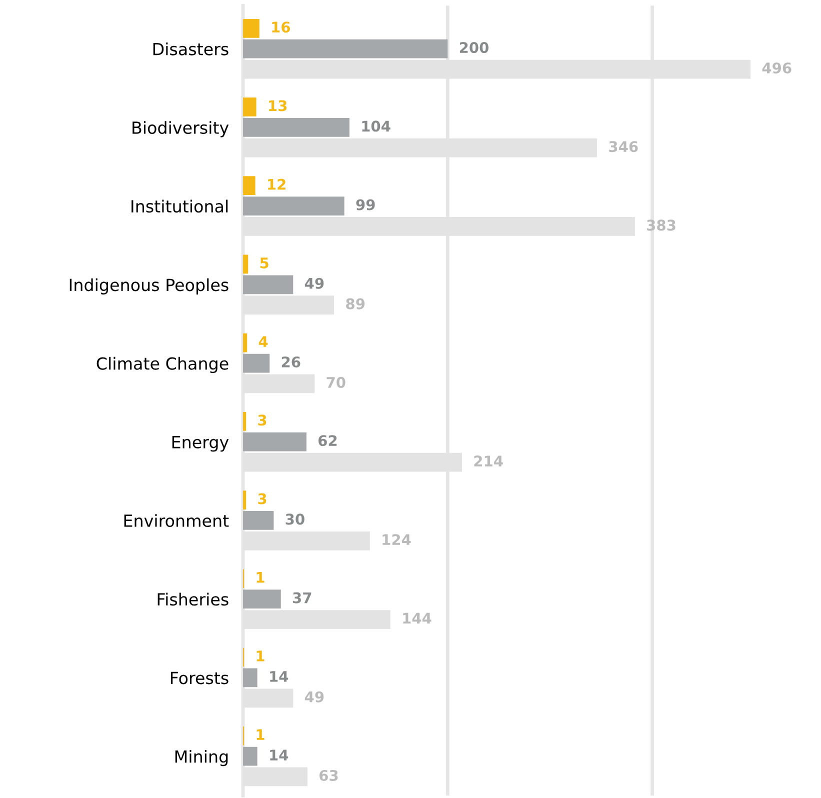 The image size is (821, 798). What do you see at coordinates (777, 68) in the screenshot?
I see `data-label: 496` at bounding box center [777, 68].